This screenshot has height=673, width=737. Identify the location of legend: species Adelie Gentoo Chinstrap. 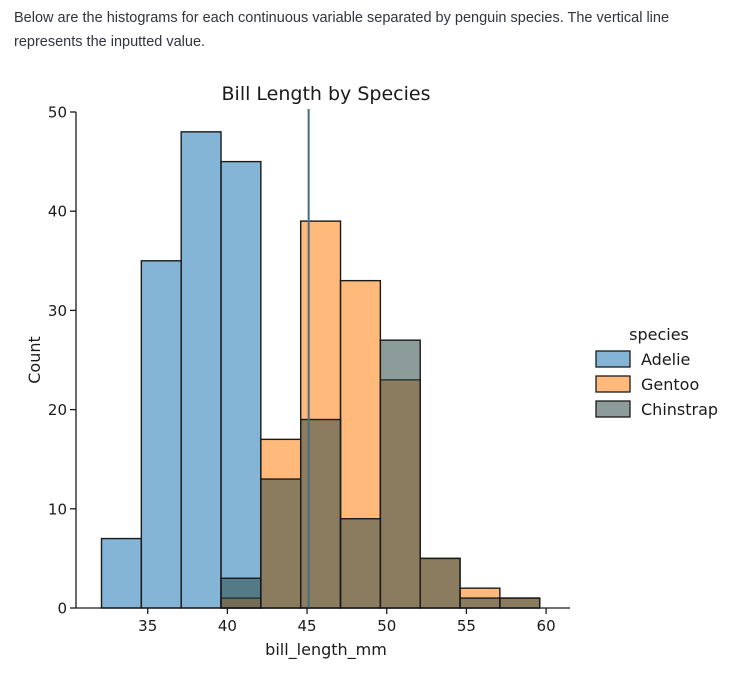
(656, 372).